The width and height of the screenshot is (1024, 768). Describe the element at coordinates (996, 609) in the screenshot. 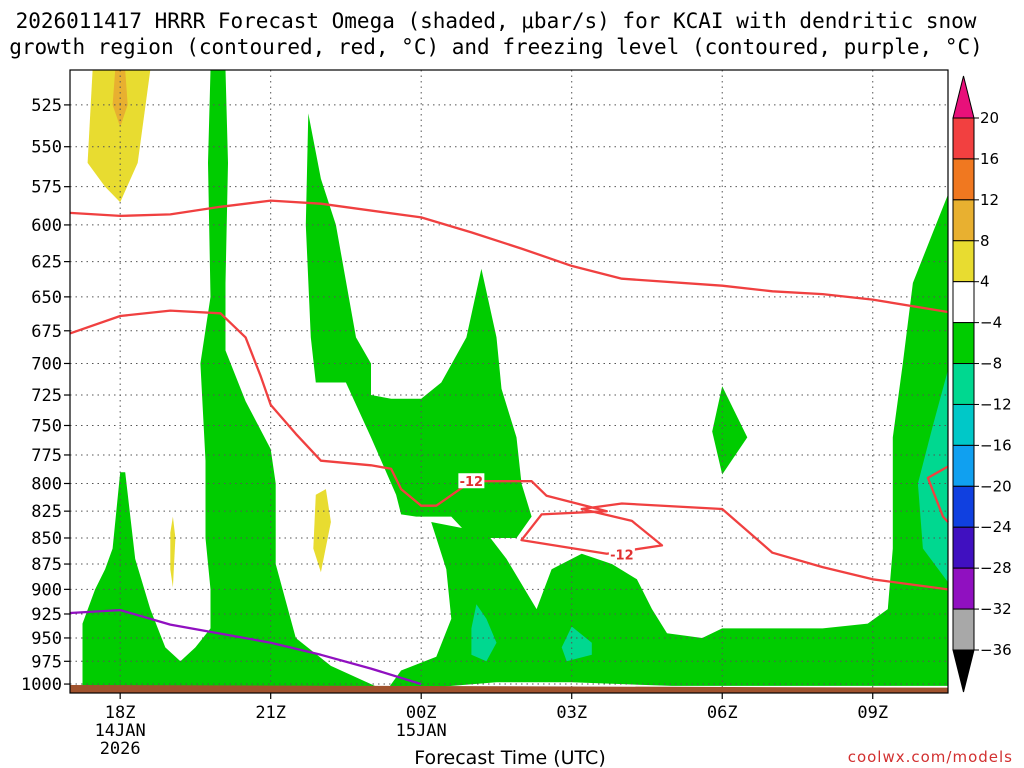

I see `colorbar-label: −32` at that location.